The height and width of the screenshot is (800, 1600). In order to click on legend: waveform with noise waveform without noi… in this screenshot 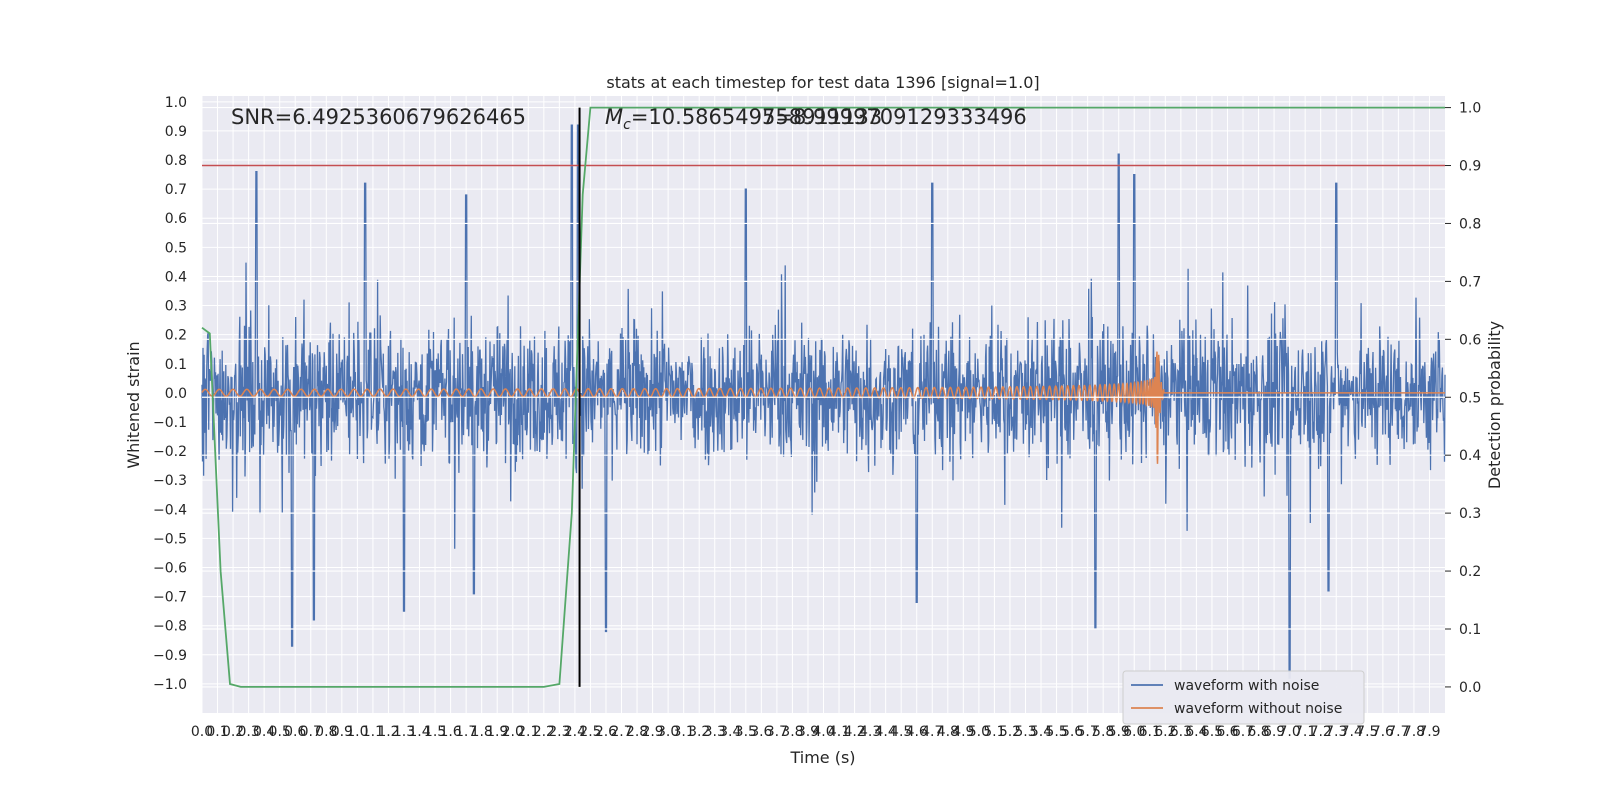, I will do `click(1243, 697)`.